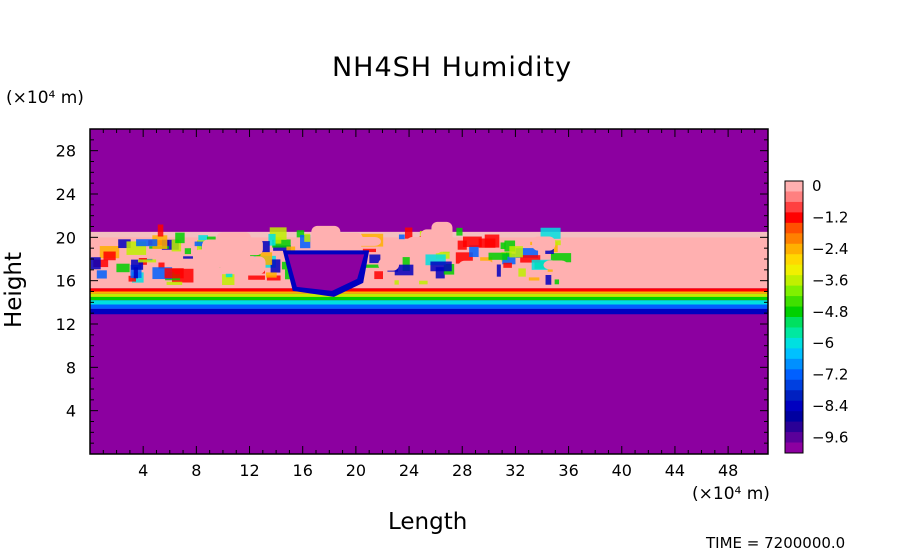  I want to click on x-tick-label: 40, so click(622, 470).